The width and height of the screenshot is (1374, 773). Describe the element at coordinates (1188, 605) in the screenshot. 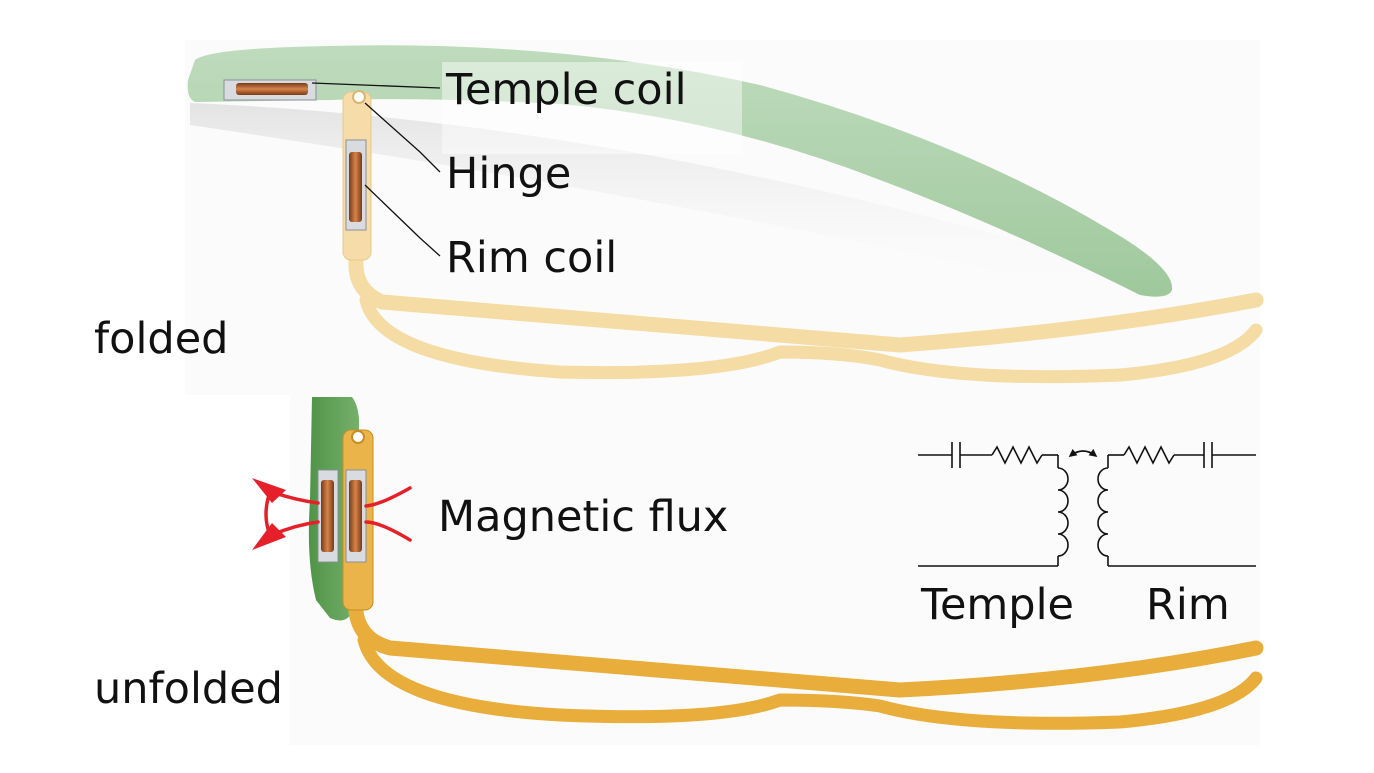

I see `circuit-rim-label: Rim` at that location.